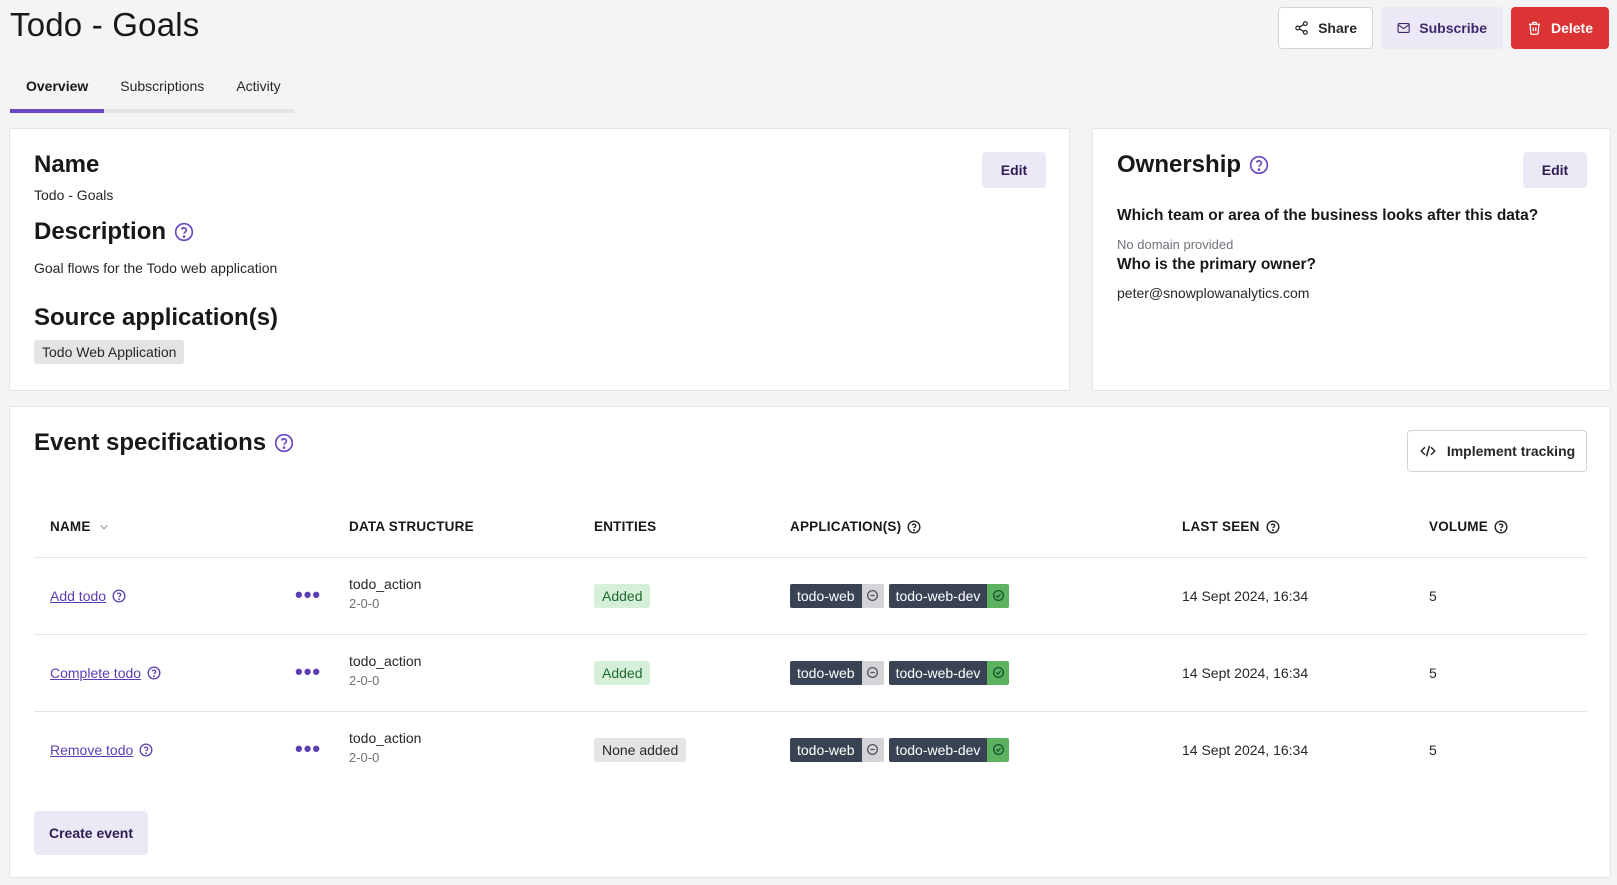 This screenshot has height=885, width=1617. What do you see at coordinates (1458, 526) in the screenshot?
I see `column-header-volume-label: VOLUME` at bounding box center [1458, 526].